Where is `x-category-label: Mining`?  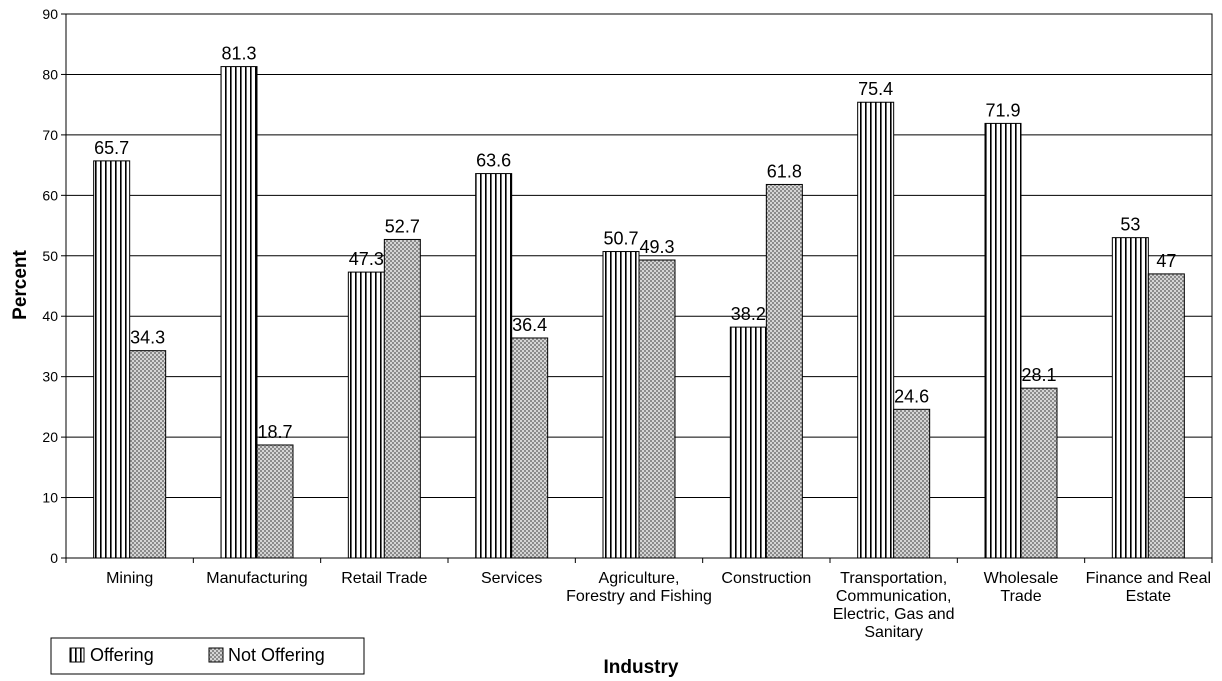 x-category-label: Mining is located at coordinates (129, 578).